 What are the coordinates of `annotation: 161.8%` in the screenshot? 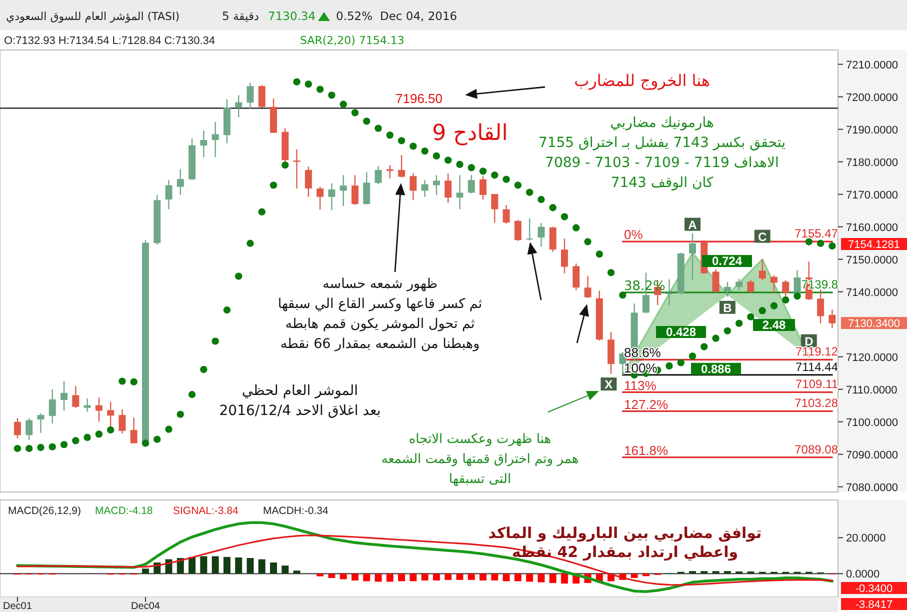 It's located at (646, 450).